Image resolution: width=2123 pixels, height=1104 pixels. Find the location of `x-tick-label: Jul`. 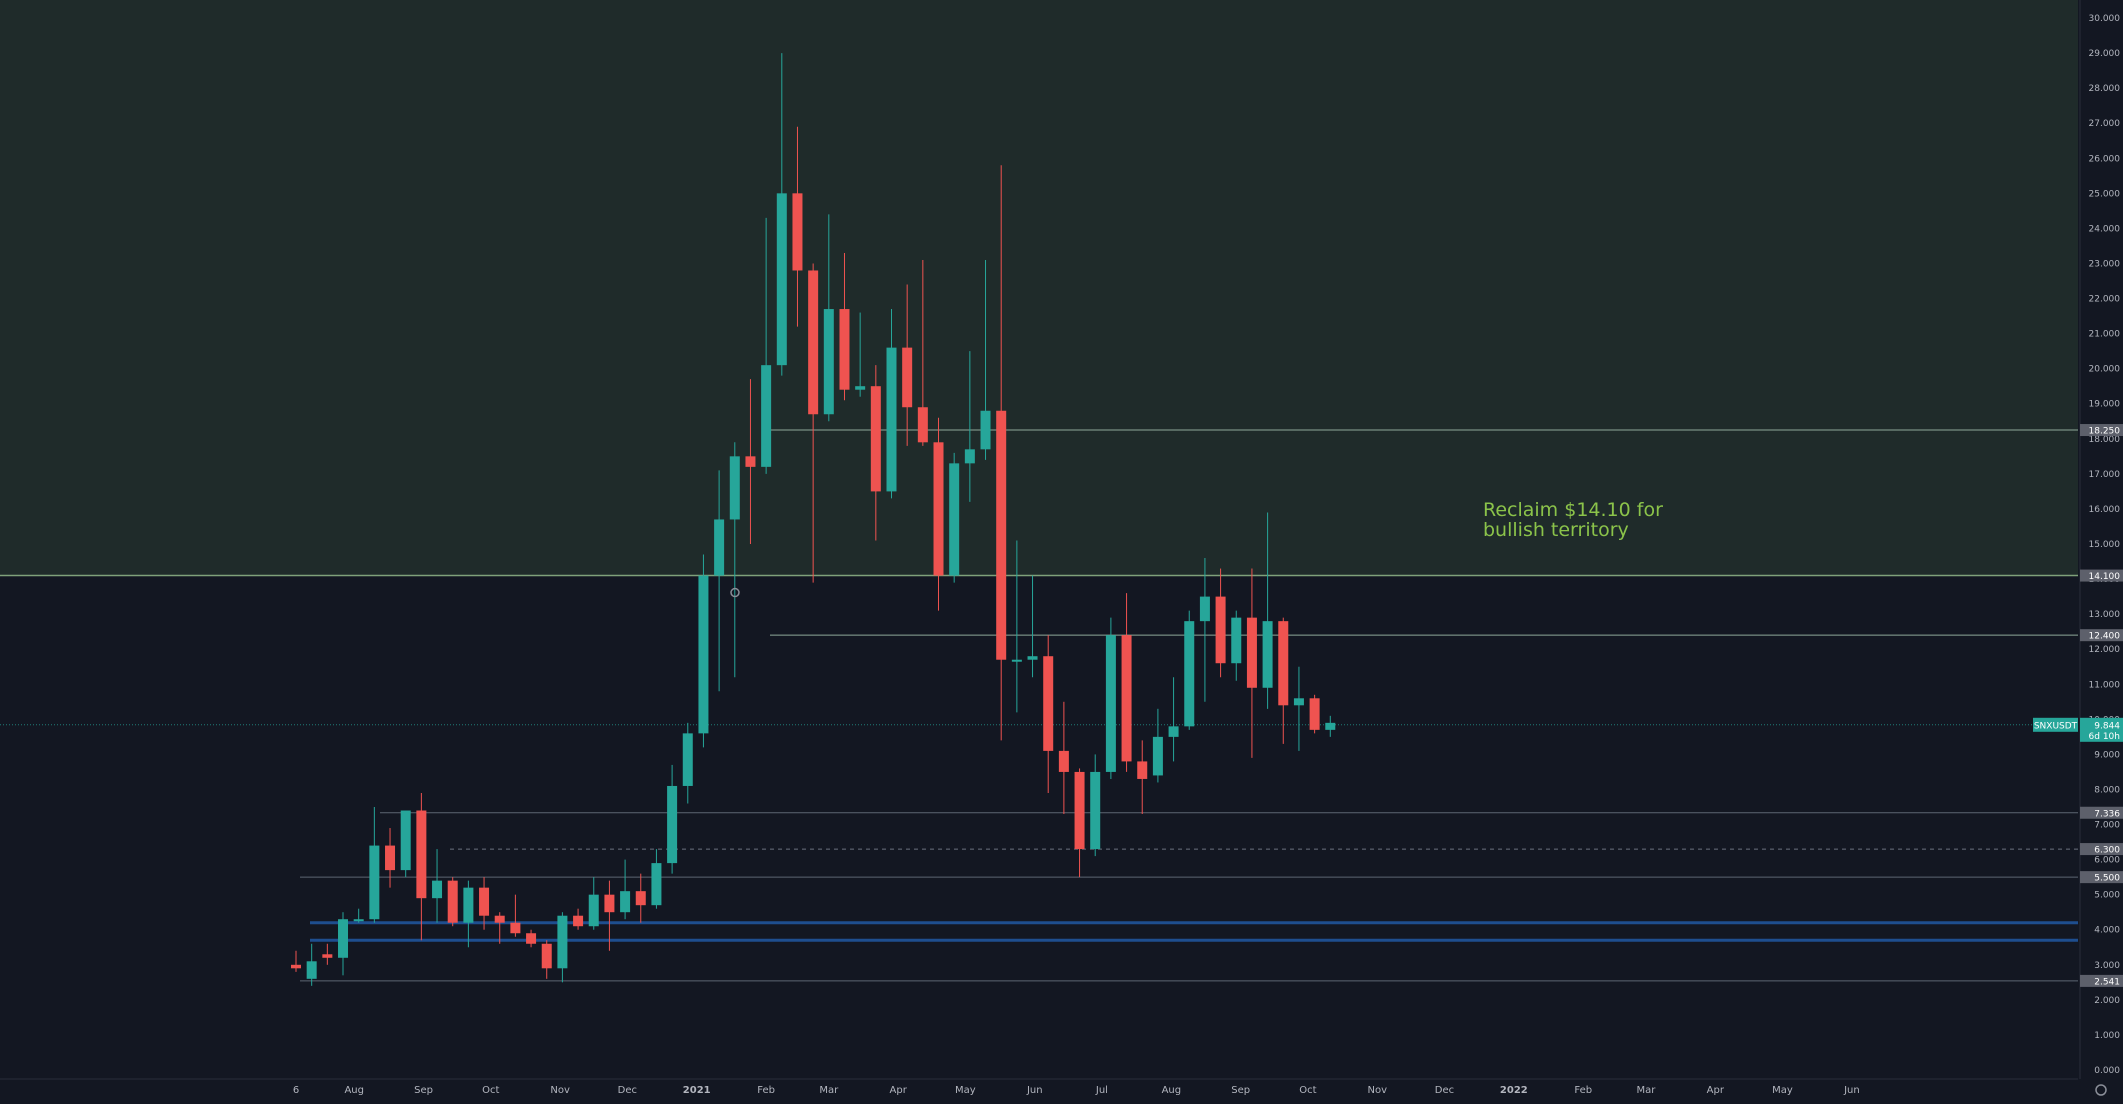

x-tick-label: Jul is located at coordinates (1101, 1090).